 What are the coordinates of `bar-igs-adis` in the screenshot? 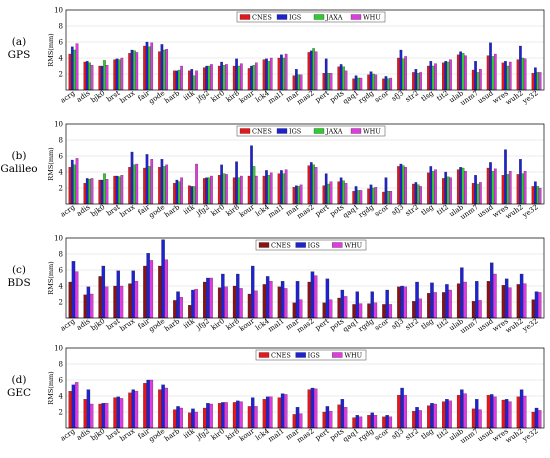 It's located at (88, 409).